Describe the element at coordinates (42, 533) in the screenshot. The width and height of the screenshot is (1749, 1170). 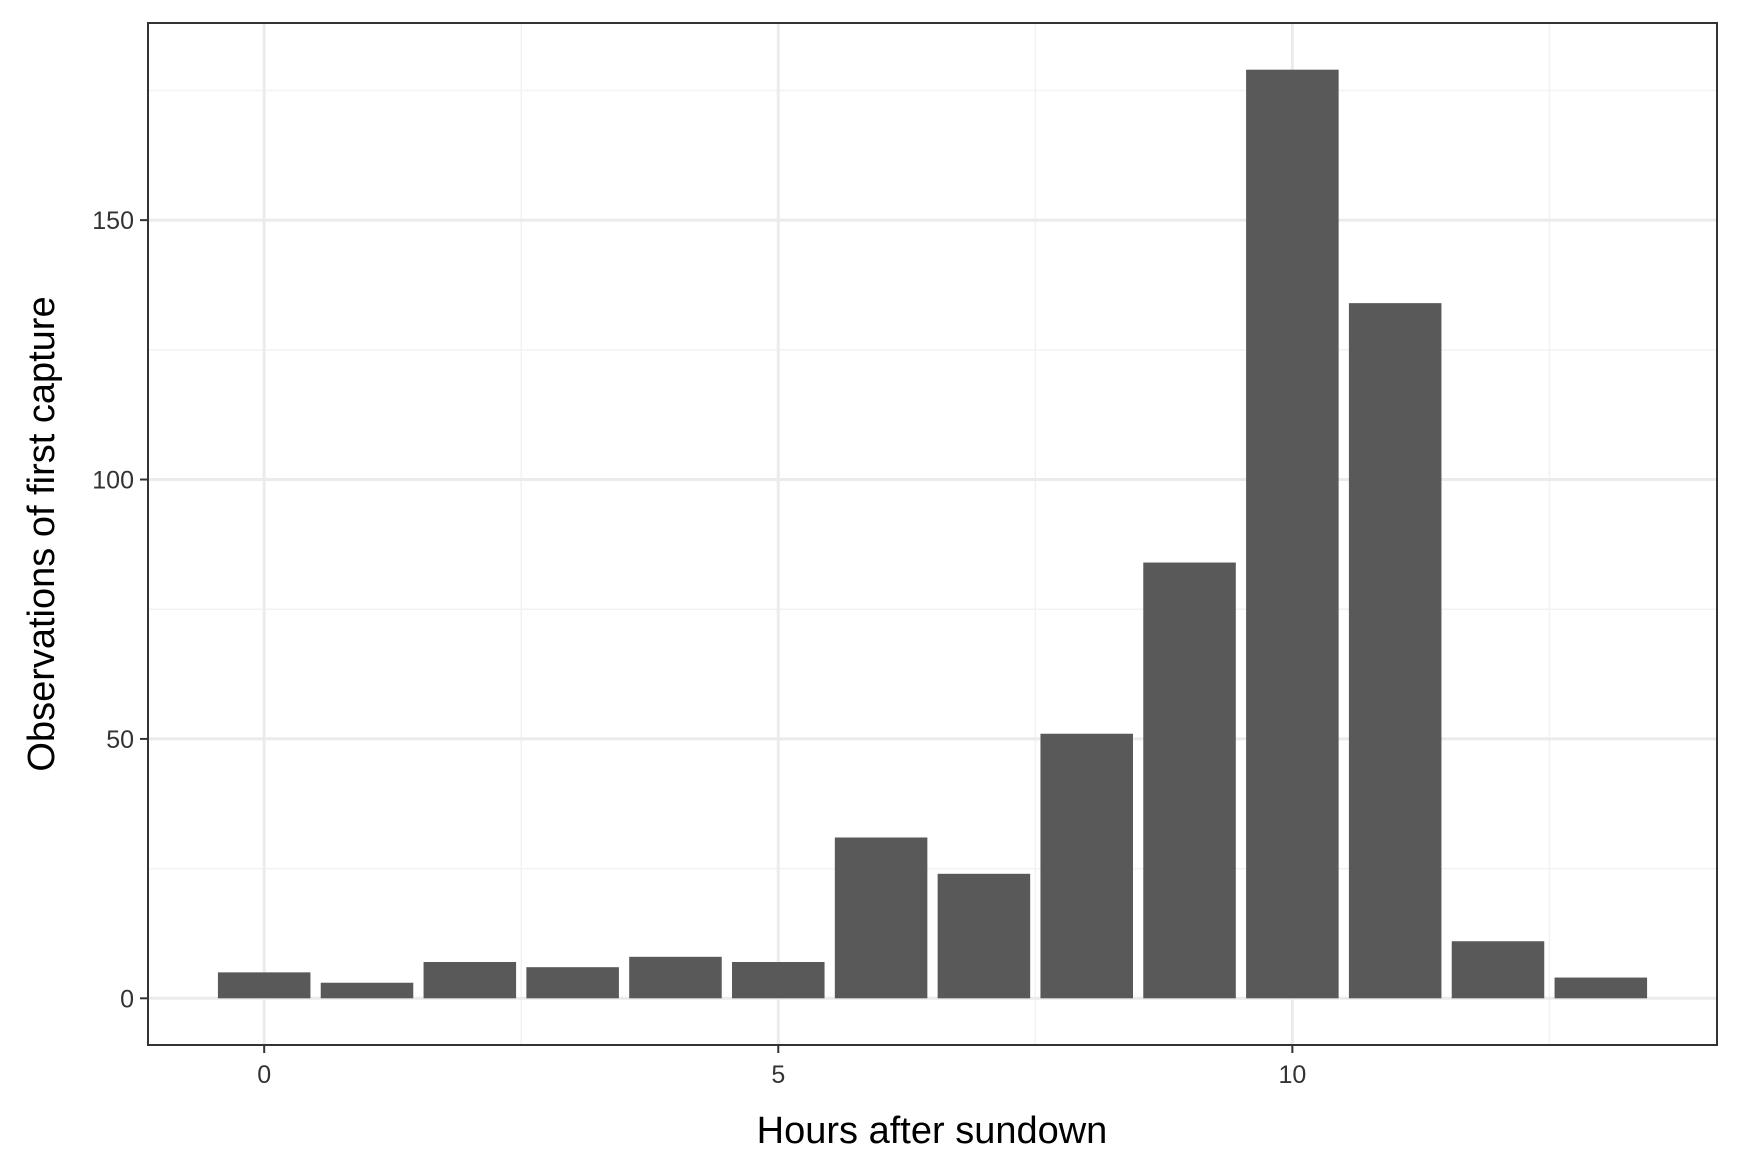
I see `y-axis-title: Observations of first capture` at that location.